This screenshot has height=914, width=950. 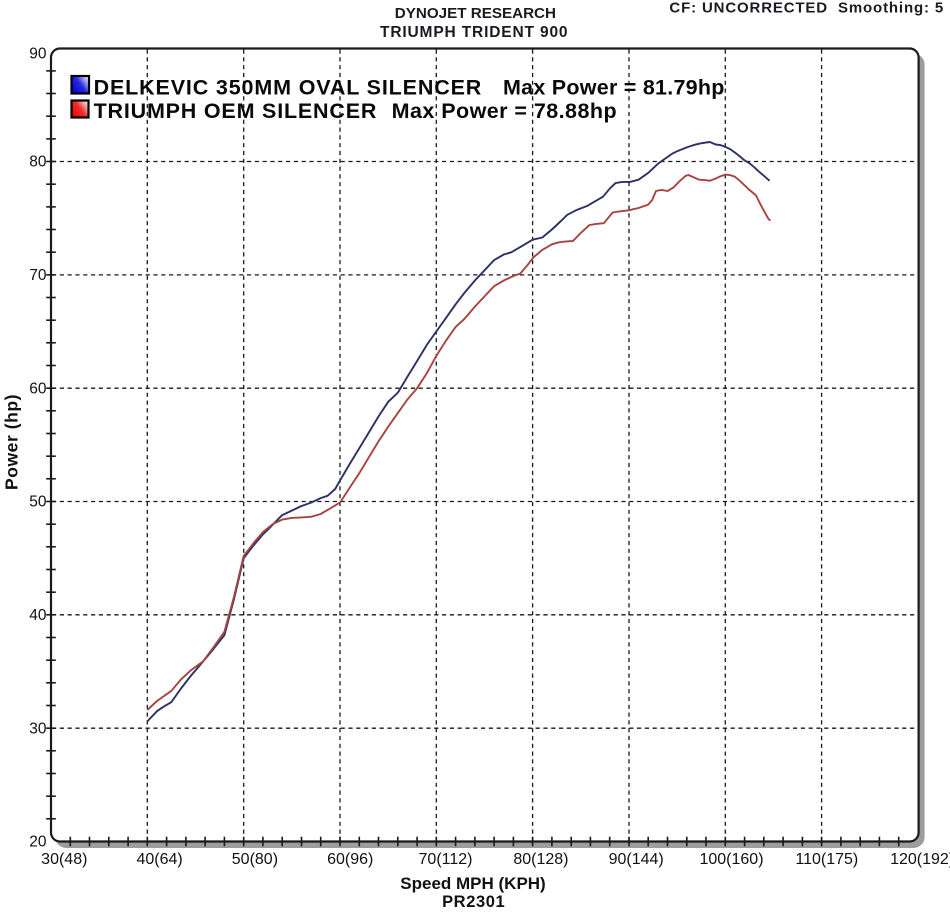 I want to click on svg-text: 40(64), so click(x=159, y=859).